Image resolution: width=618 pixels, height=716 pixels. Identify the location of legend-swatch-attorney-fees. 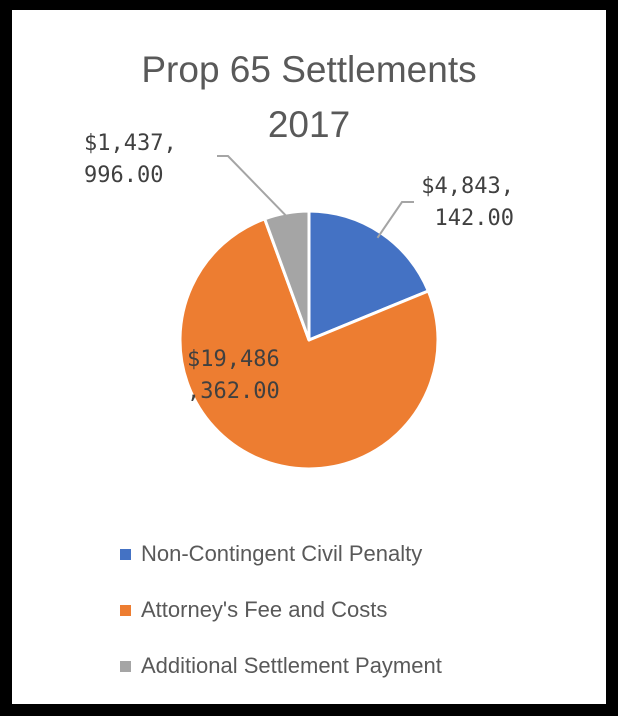
(125, 610).